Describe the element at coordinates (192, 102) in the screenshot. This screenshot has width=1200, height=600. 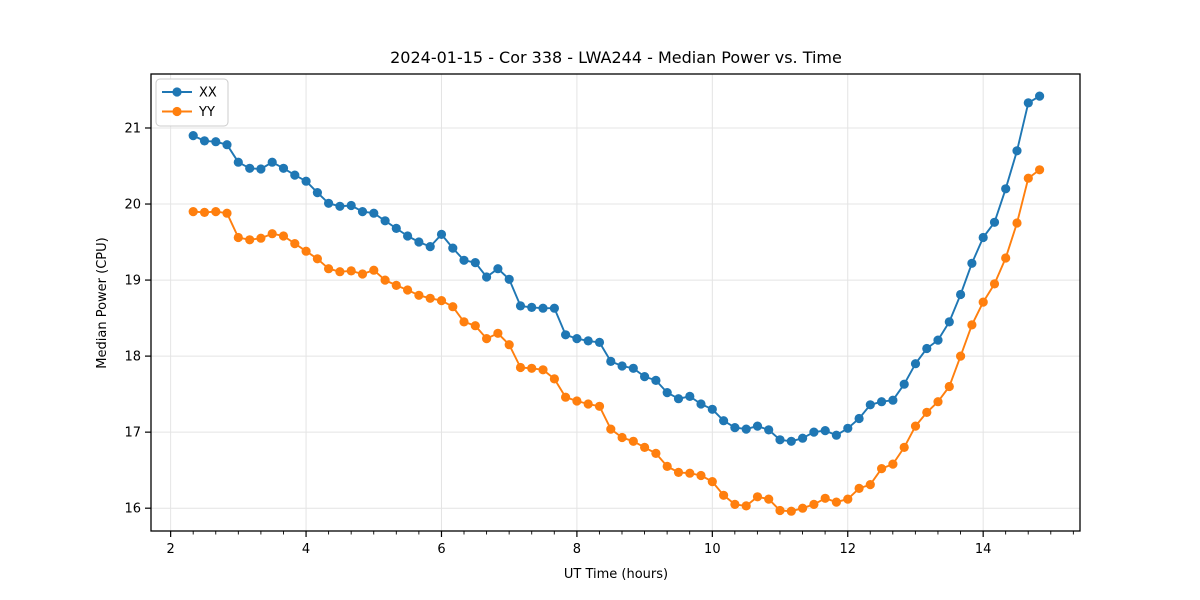
I see `legend-box` at that location.